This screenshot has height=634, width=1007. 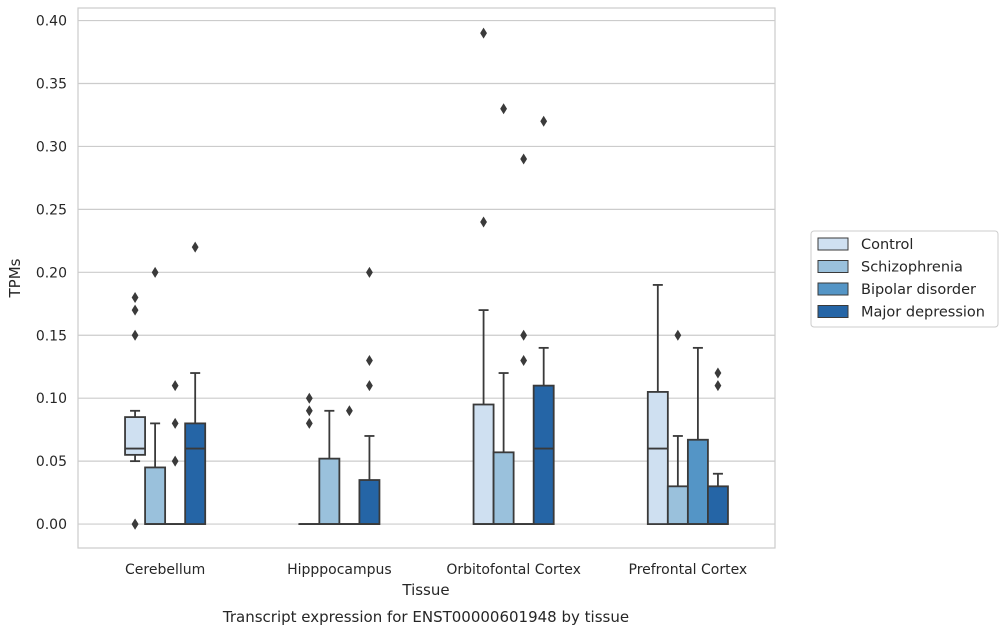 I want to click on legend-label: Schizophrenia, so click(x=912, y=268).